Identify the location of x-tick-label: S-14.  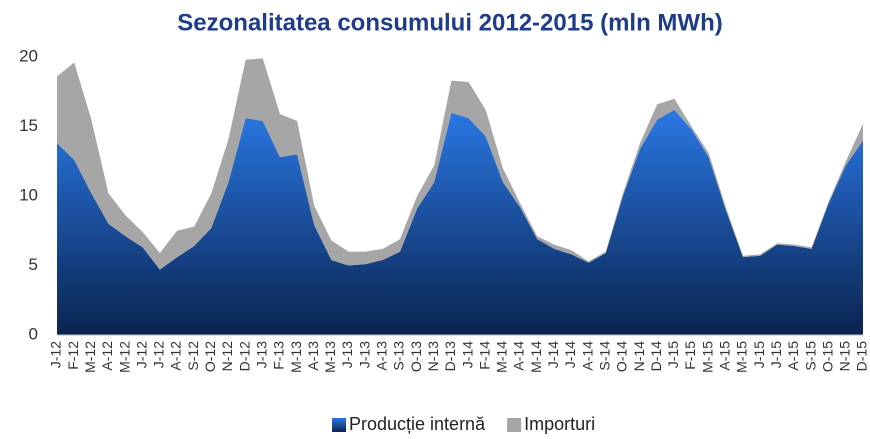
(604, 356).